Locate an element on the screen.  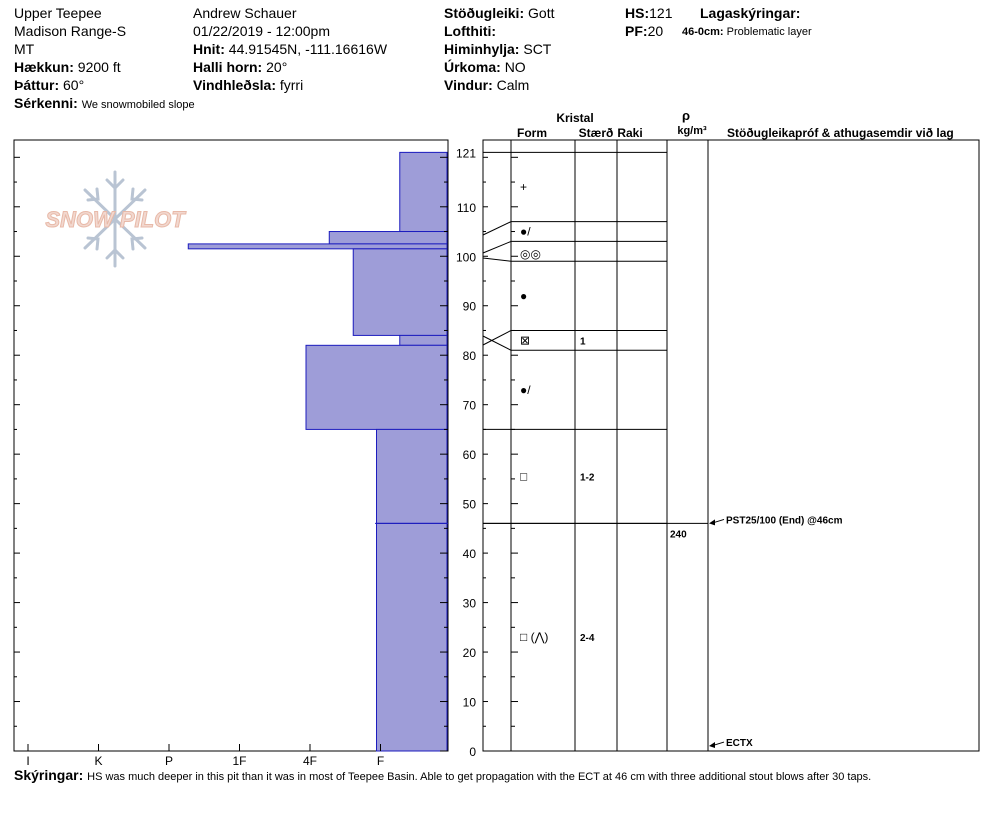
depth-label: 80 is located at coordinates (470, 356).